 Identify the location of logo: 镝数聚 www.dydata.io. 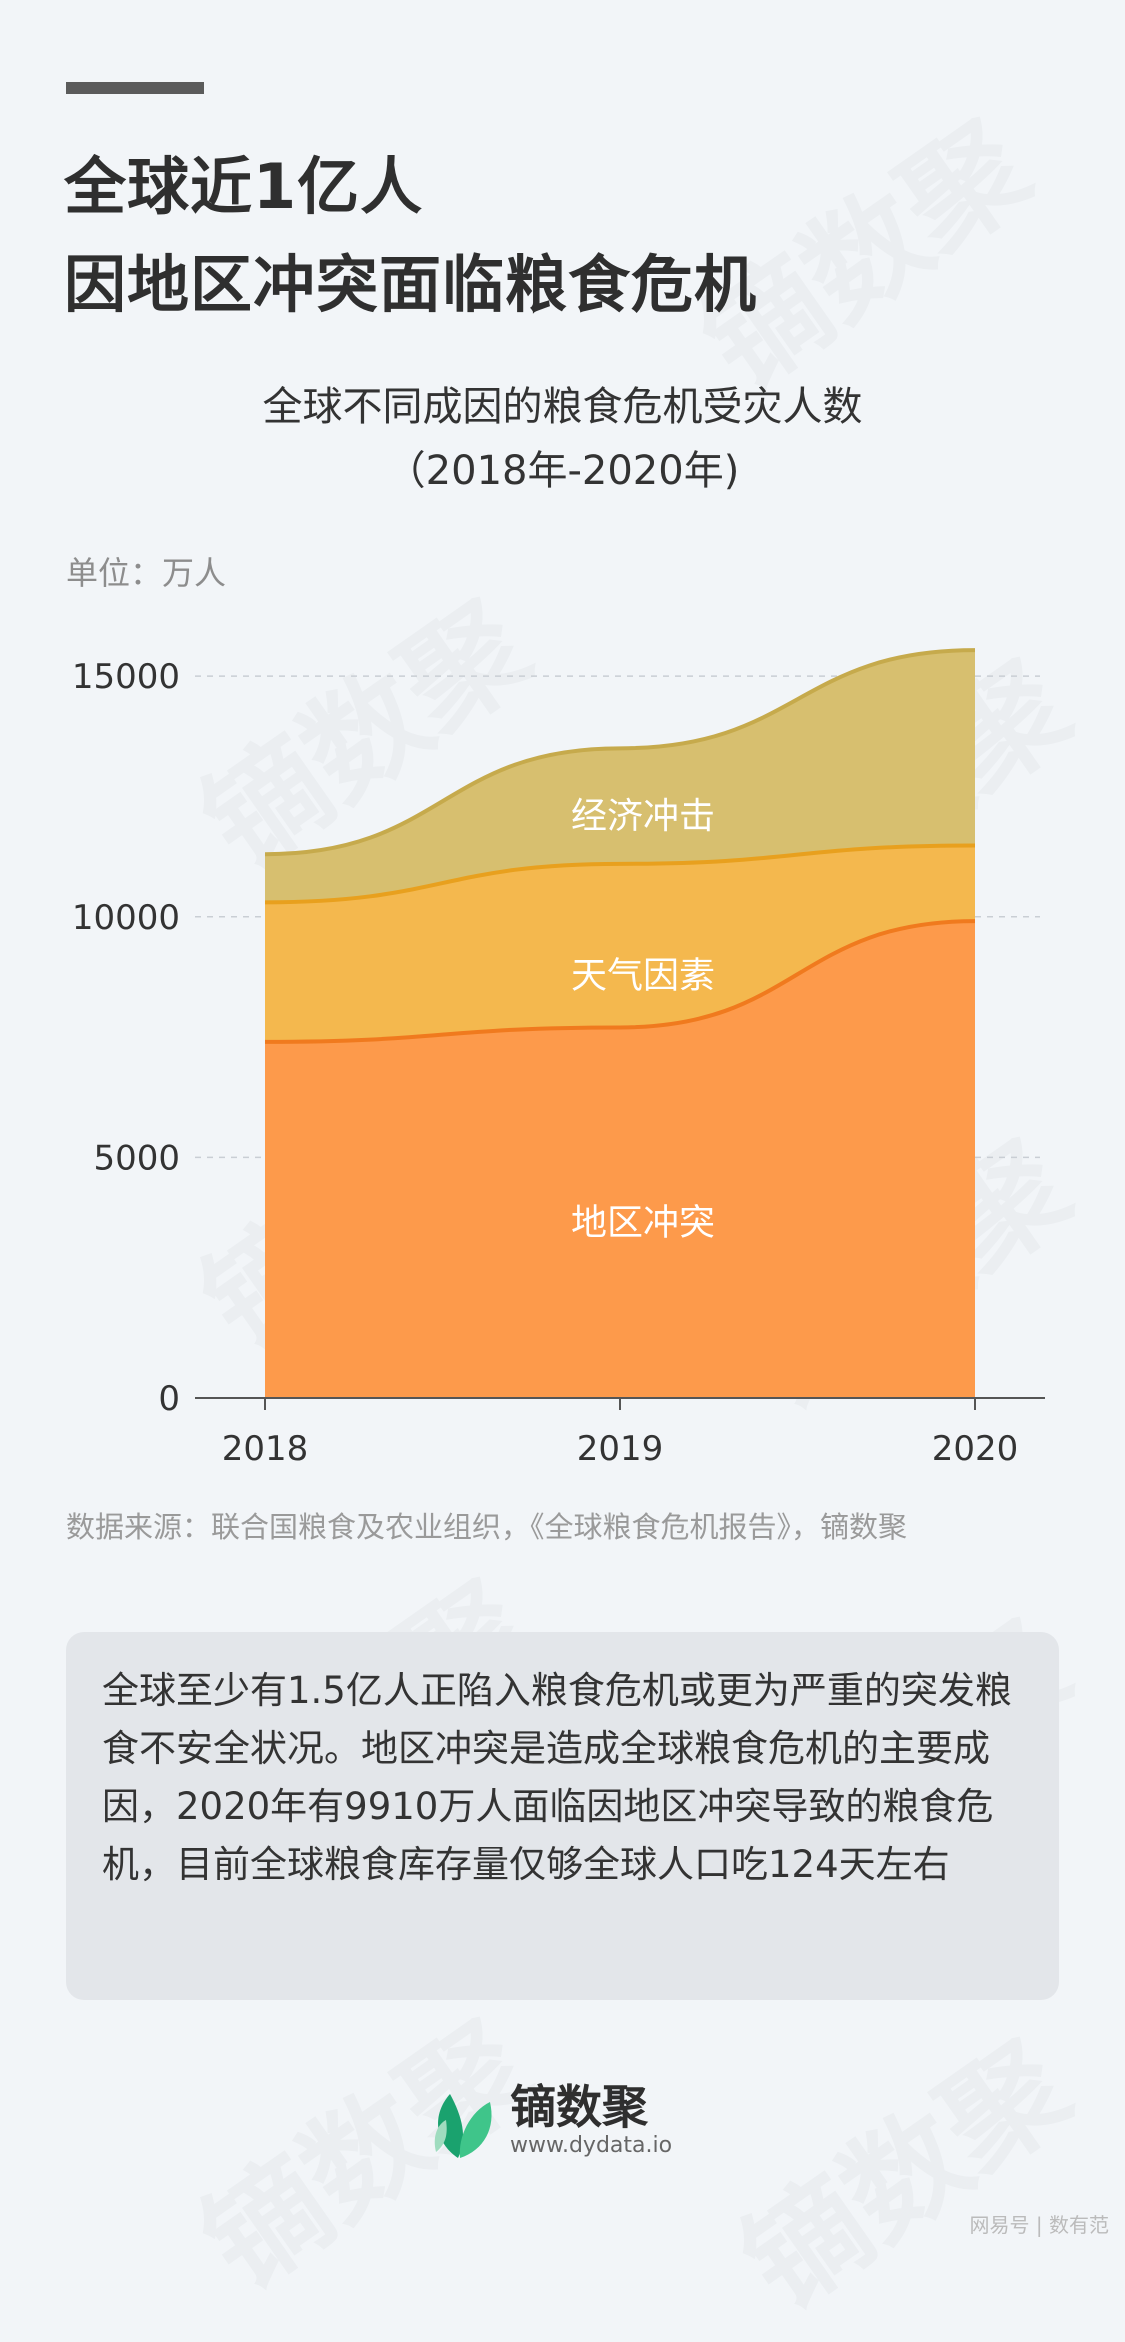
(550, 2120).